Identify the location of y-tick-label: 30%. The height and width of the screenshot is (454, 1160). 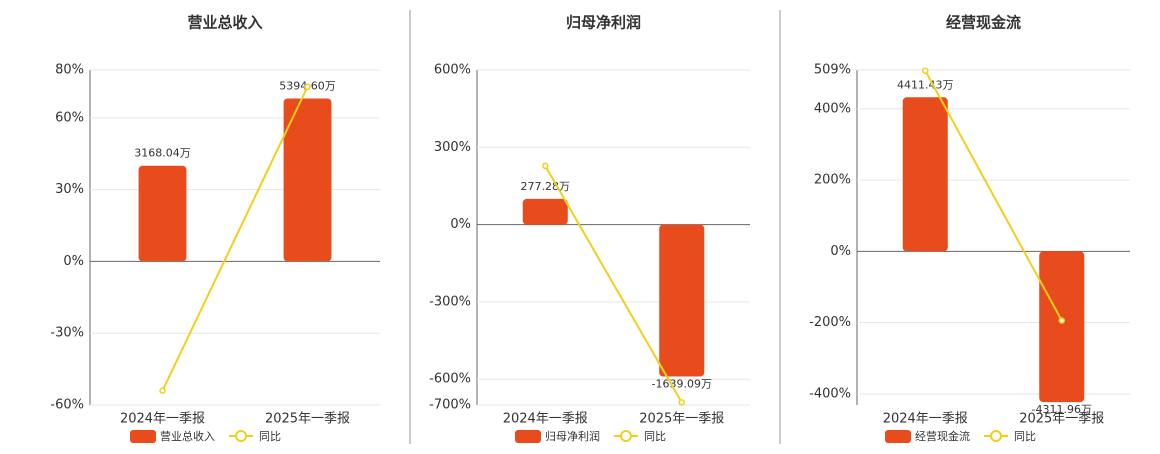
(69, 189).